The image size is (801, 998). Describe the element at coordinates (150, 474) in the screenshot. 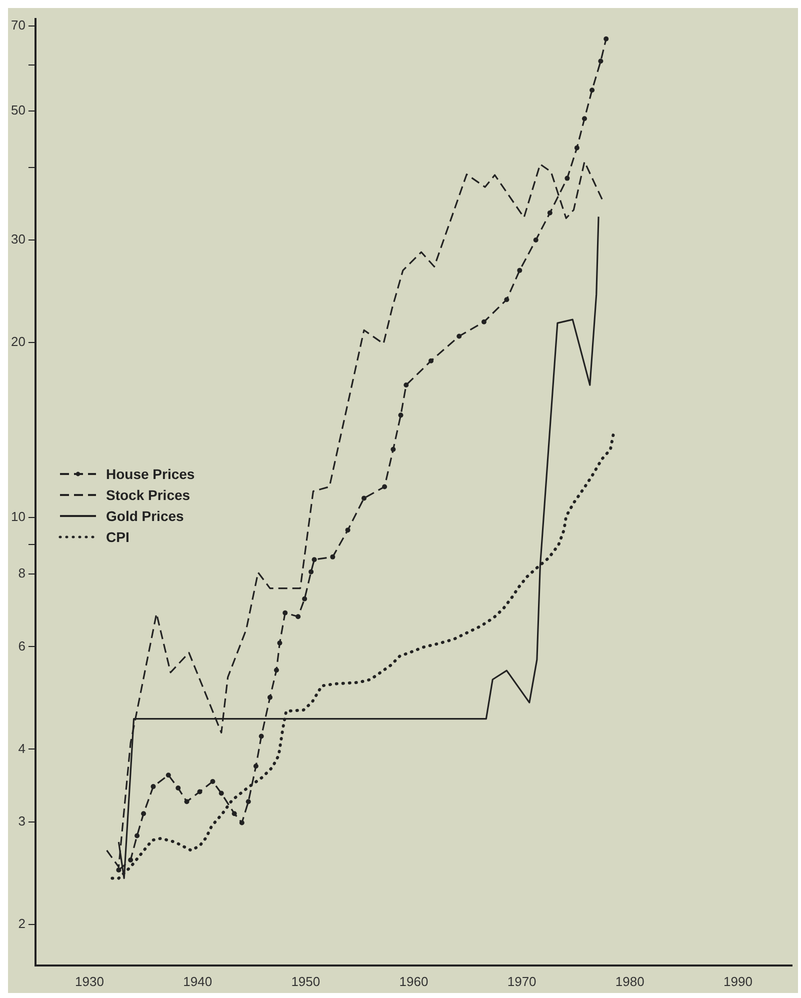

I see `legend-label: House Prices` at that location.